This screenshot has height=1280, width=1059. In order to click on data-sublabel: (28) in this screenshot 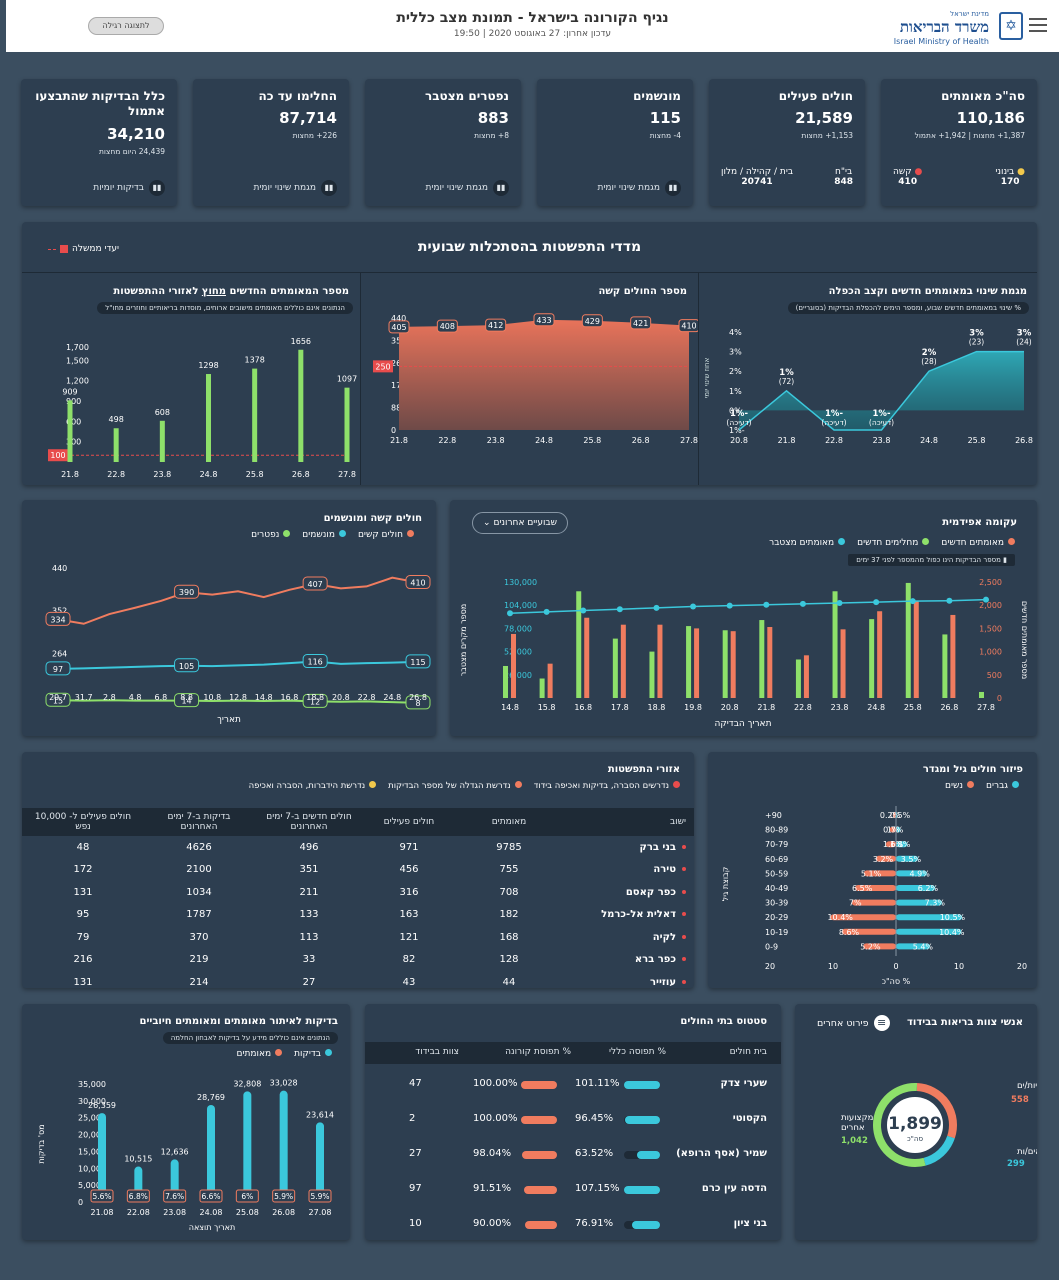, I will do `click(928, 361)`.